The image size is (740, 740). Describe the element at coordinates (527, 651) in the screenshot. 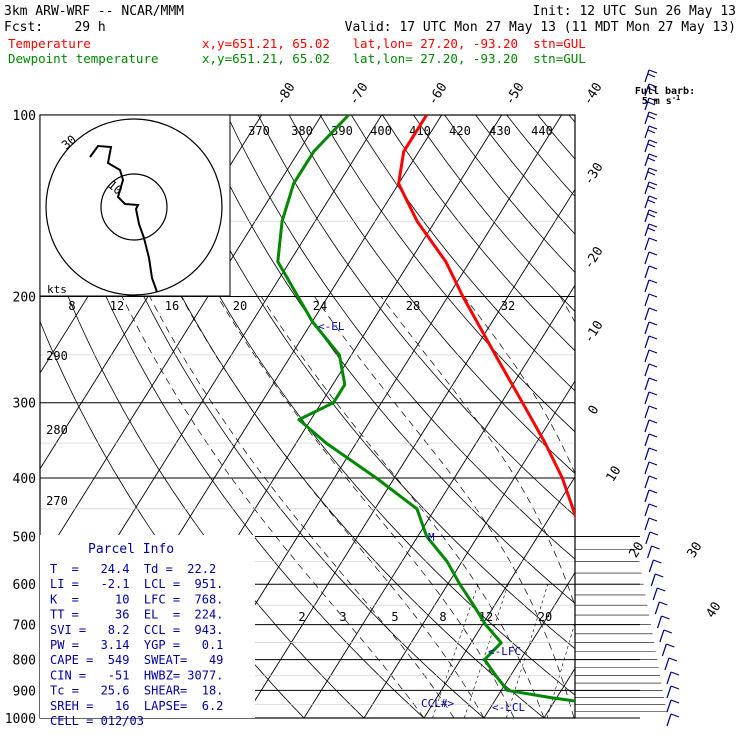

I see `mixing-ratio-line` at that location.